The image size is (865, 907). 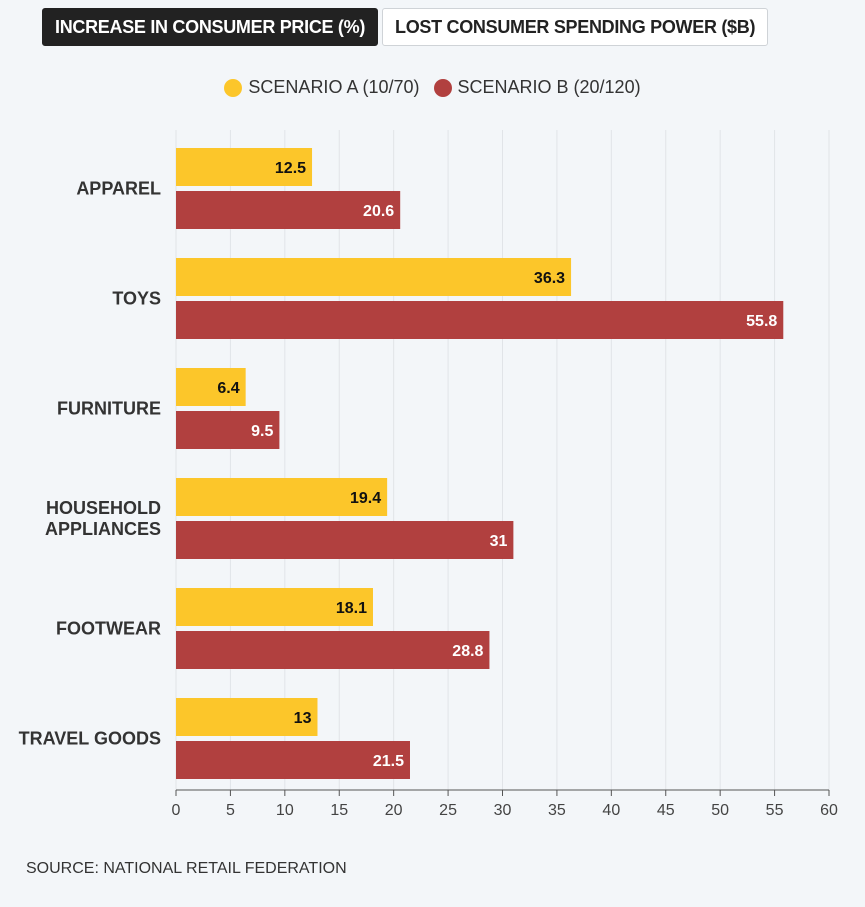 I want to click on x-tick-label: 50, so click(x=720, y=810).